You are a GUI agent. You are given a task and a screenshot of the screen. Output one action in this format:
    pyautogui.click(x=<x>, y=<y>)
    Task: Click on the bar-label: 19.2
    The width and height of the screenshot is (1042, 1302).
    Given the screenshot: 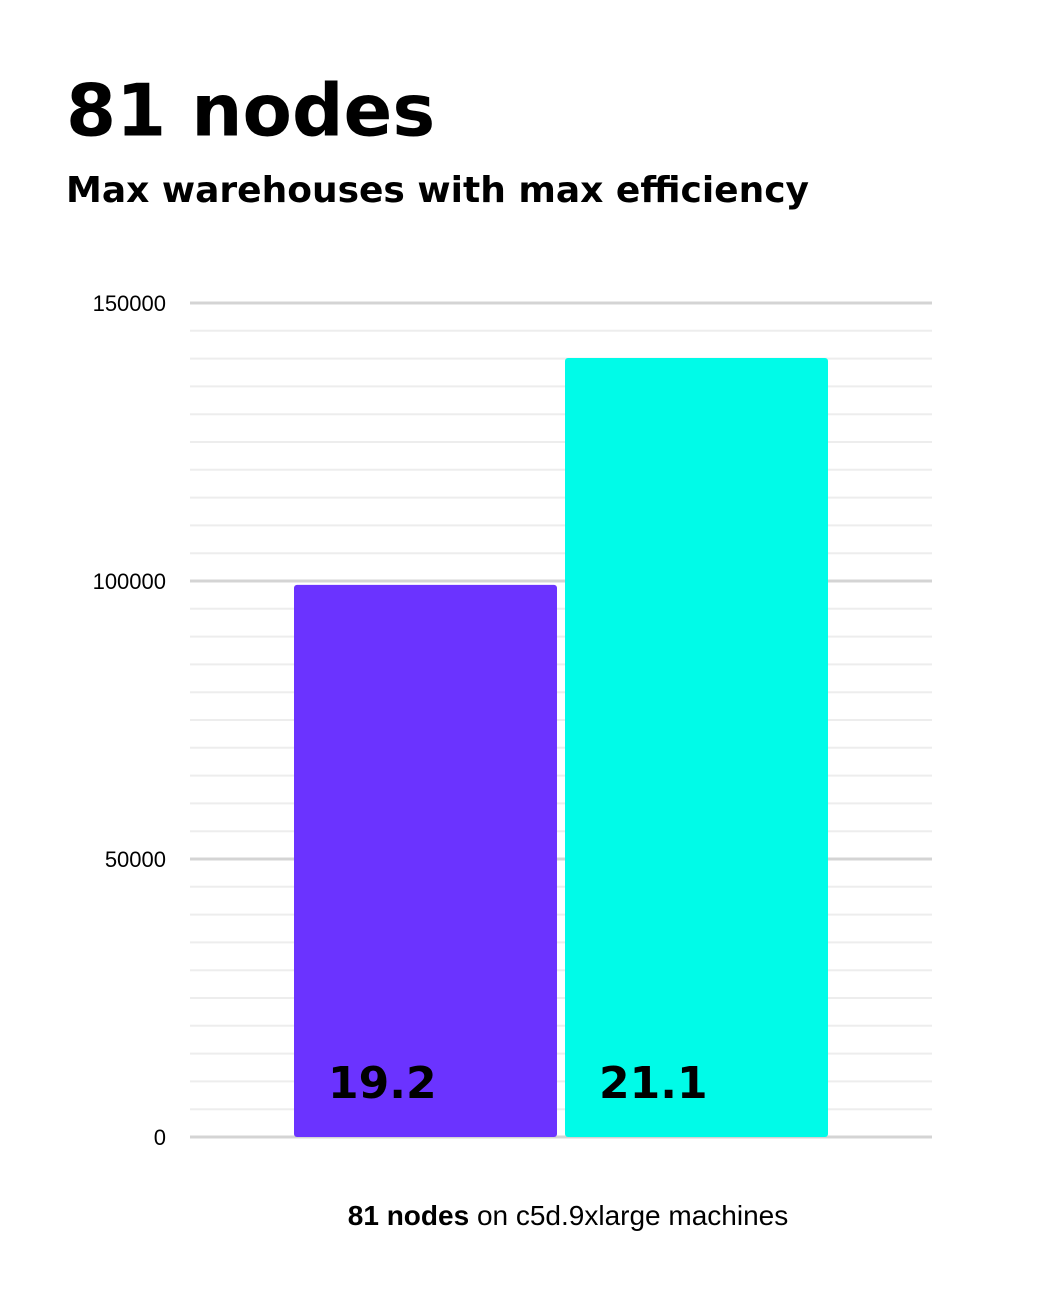 What is the action you would take?
    pyautogui.click(x=382, y=1083)
    